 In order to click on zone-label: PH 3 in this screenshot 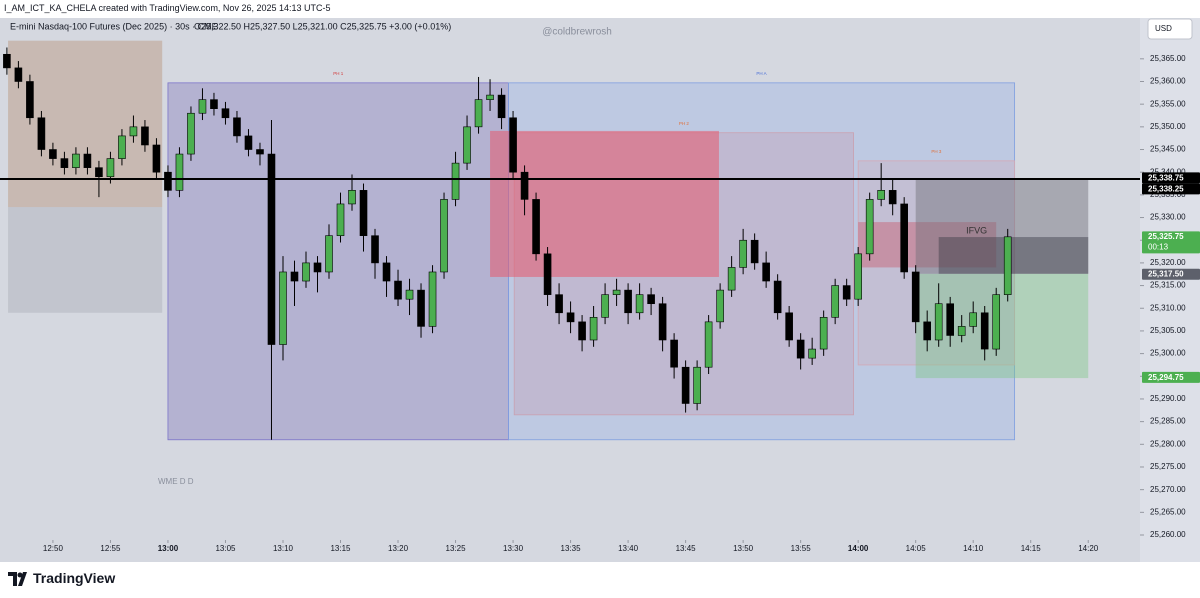, I will do `click(936, 151)`.